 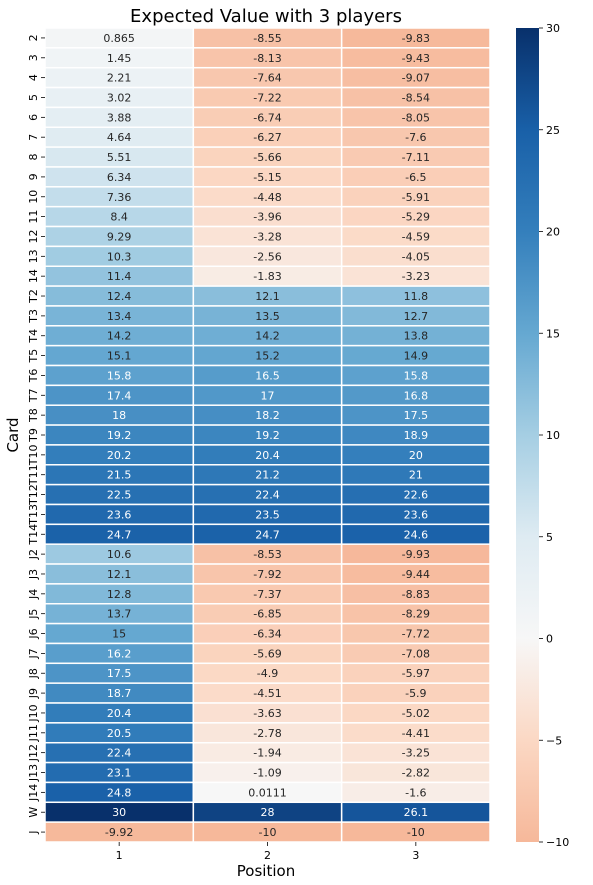 I want to click on cell-value-label: -7.22, so click(x=267, y=97).